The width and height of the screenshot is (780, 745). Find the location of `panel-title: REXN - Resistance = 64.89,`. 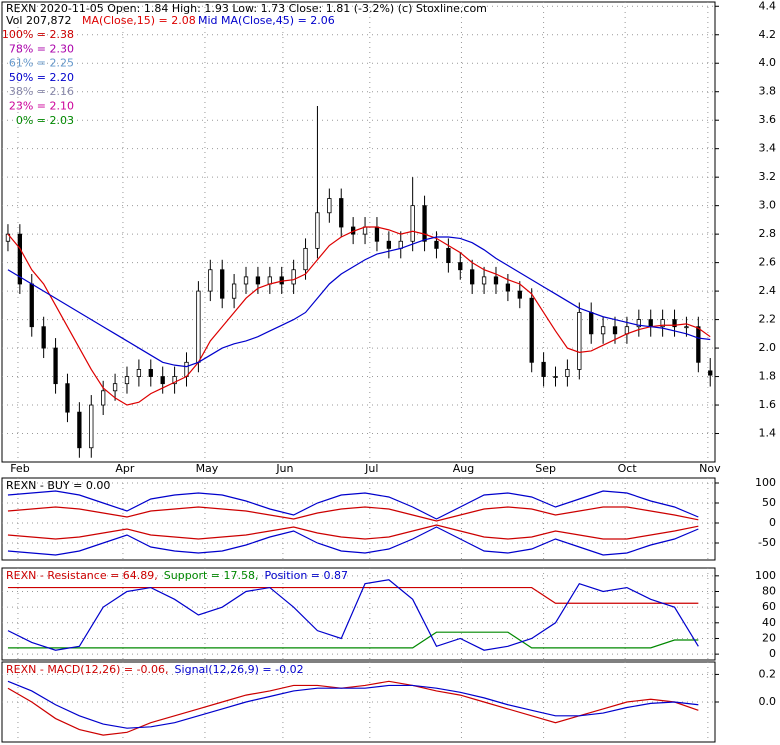

panel-title: REXN - Resistance = 64.89, is located at coordinates (82, 575).